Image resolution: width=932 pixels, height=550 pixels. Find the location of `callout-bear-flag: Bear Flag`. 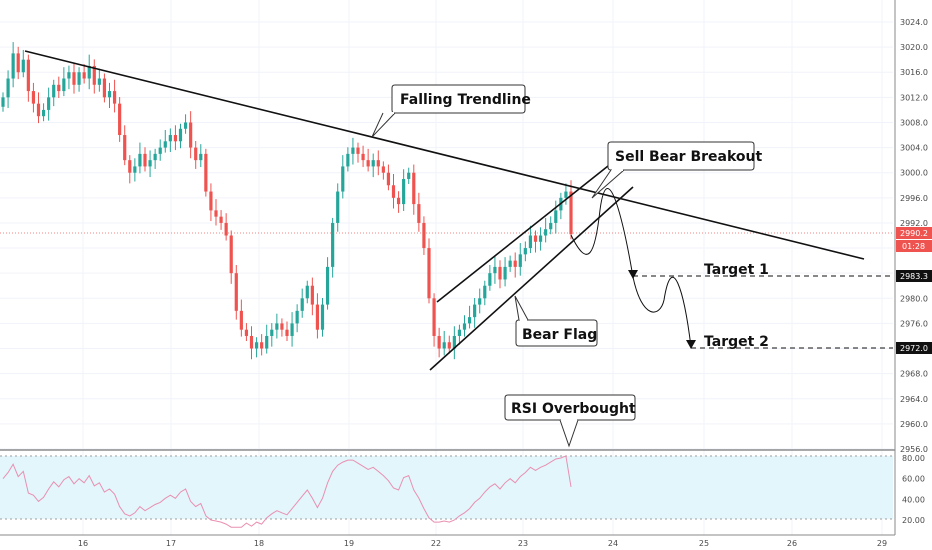

callout-bear-flag: Bear Flag is located at coordinates (556, 321).